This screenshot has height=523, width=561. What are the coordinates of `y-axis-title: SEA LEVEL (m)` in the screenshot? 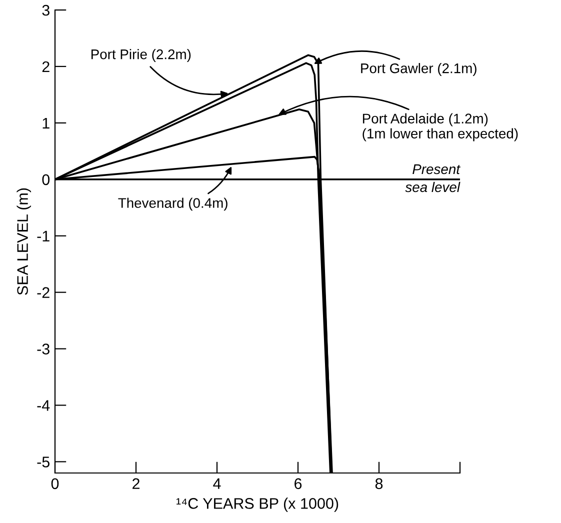 It's located at (23, 241).